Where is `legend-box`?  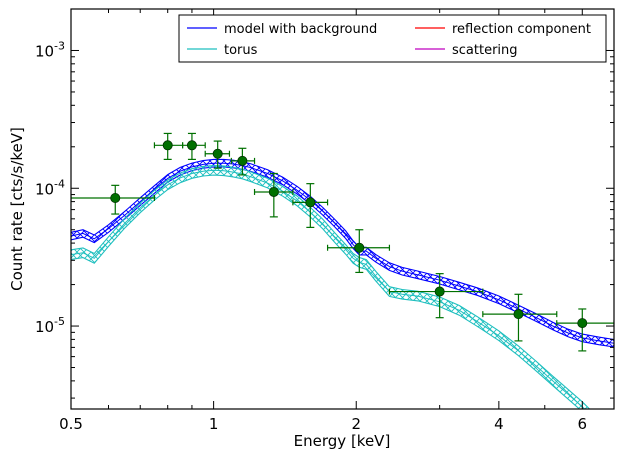
legend-box is located at coordinates (392, 38).